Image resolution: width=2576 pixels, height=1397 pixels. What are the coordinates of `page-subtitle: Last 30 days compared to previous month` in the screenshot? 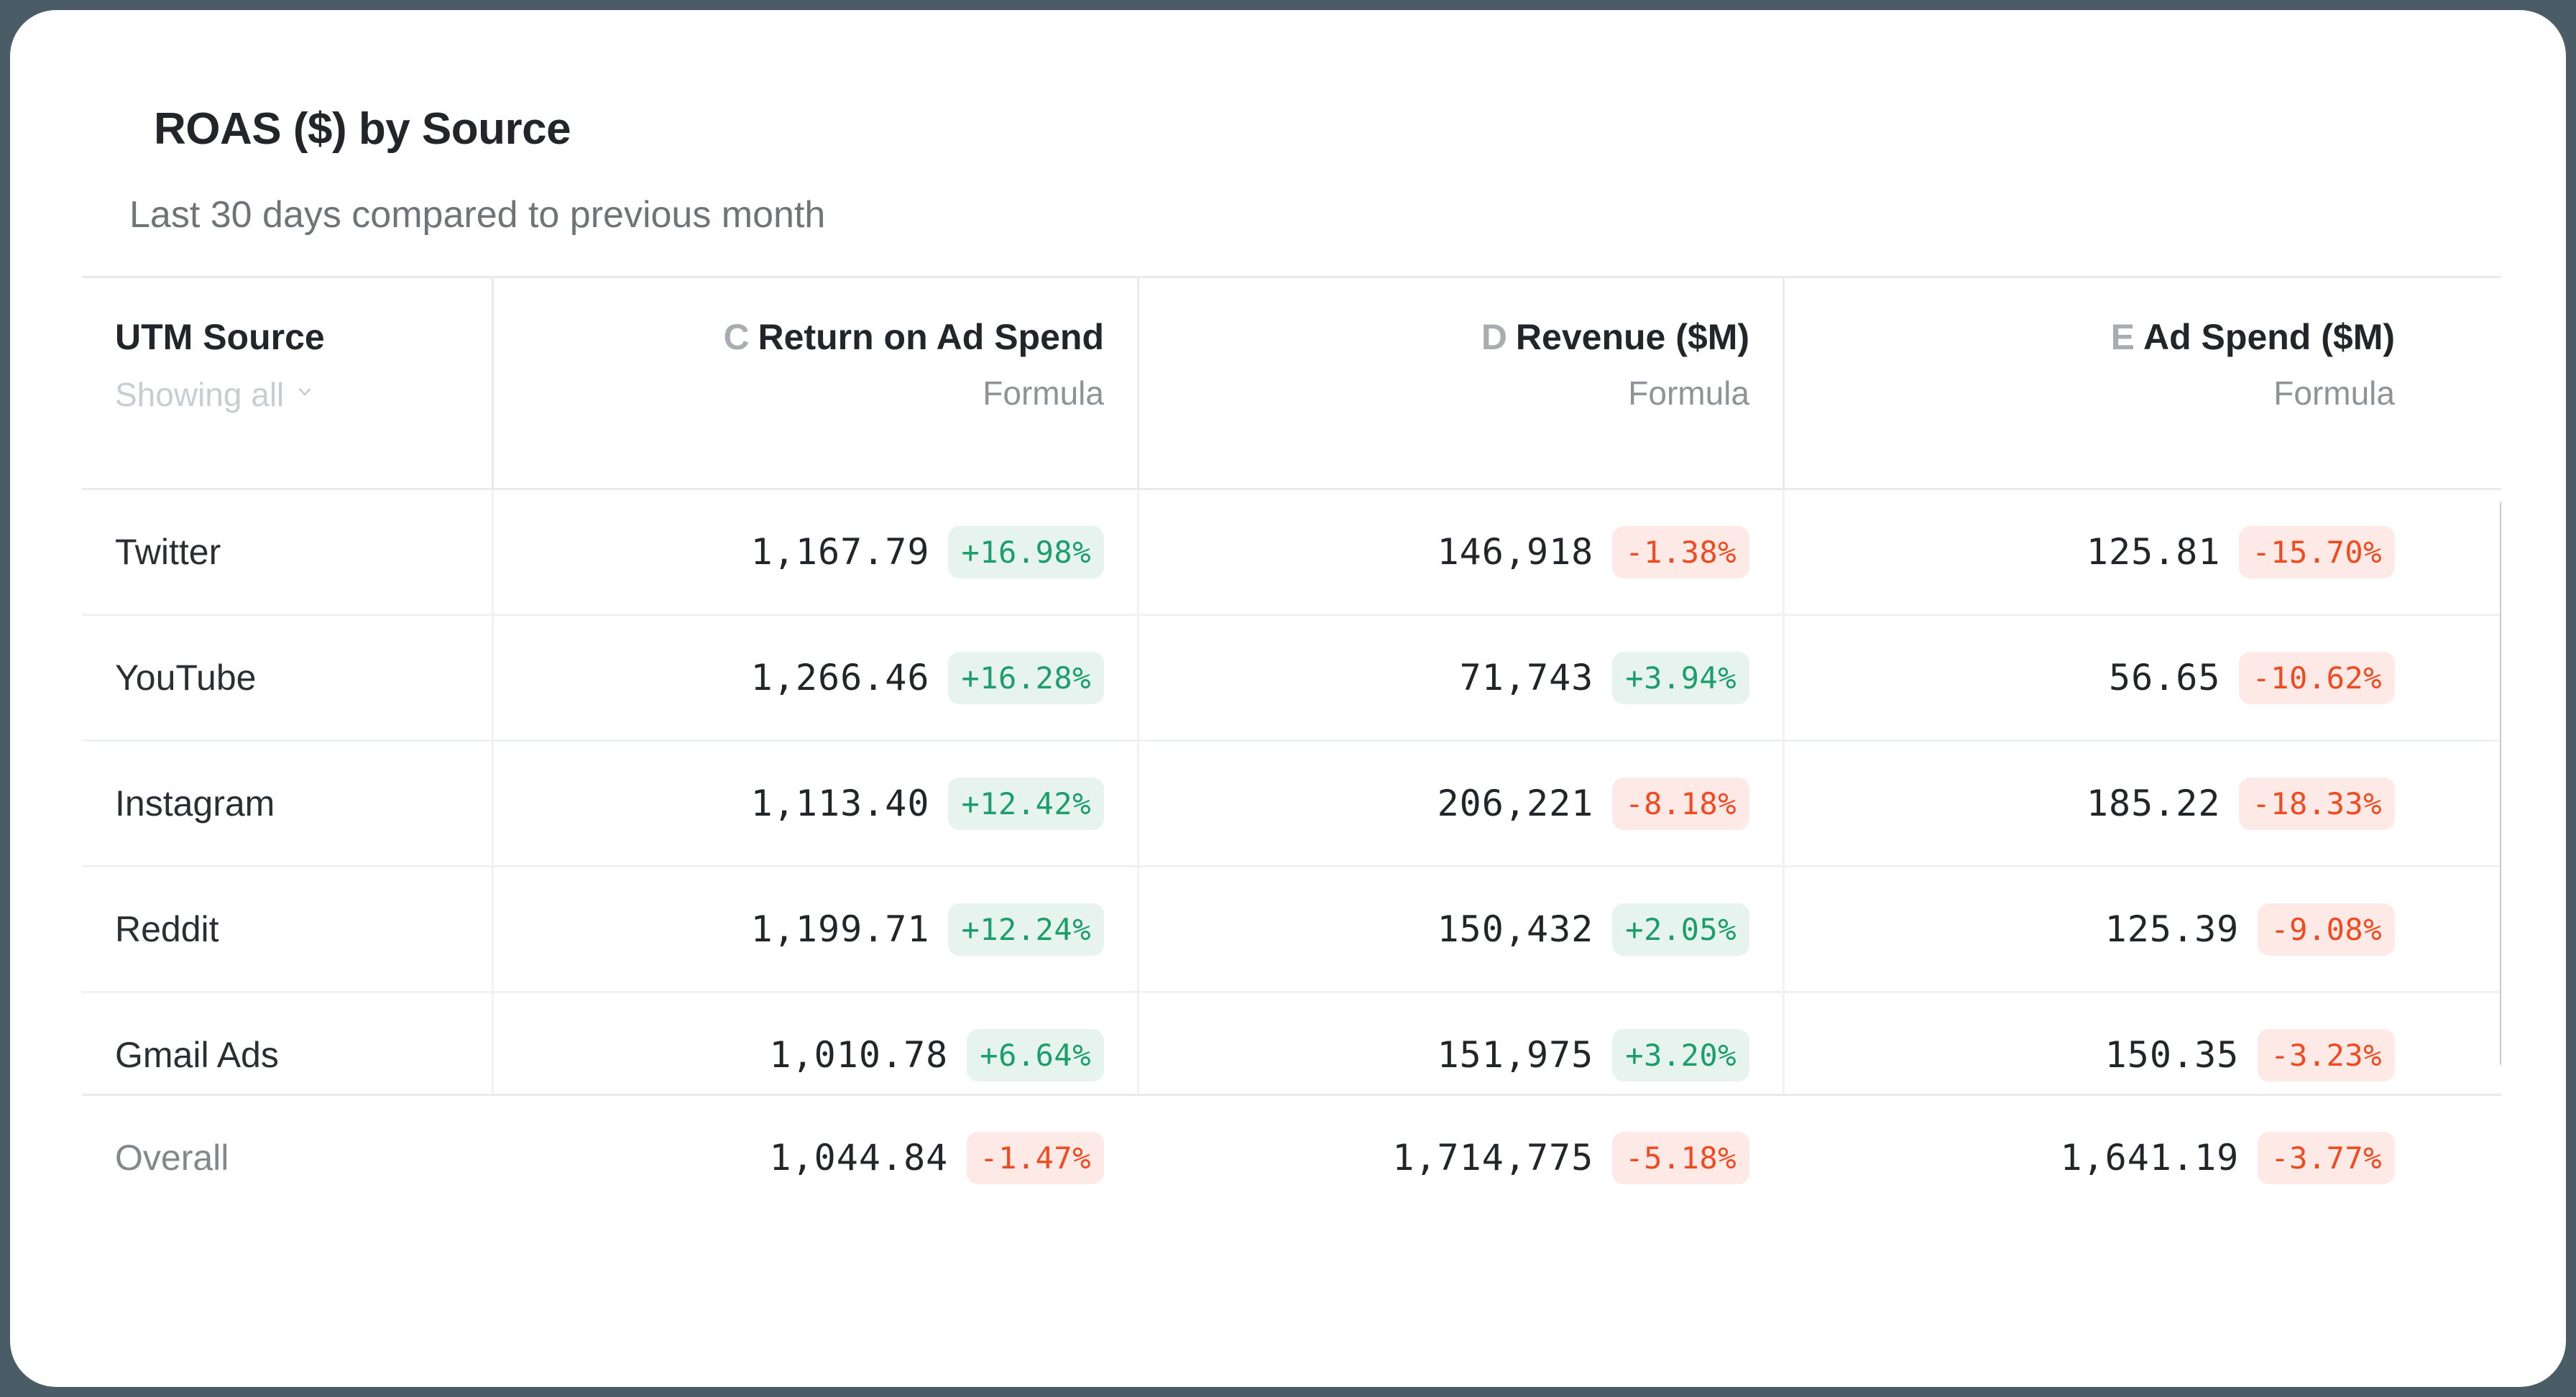 It's located at (477, 215).